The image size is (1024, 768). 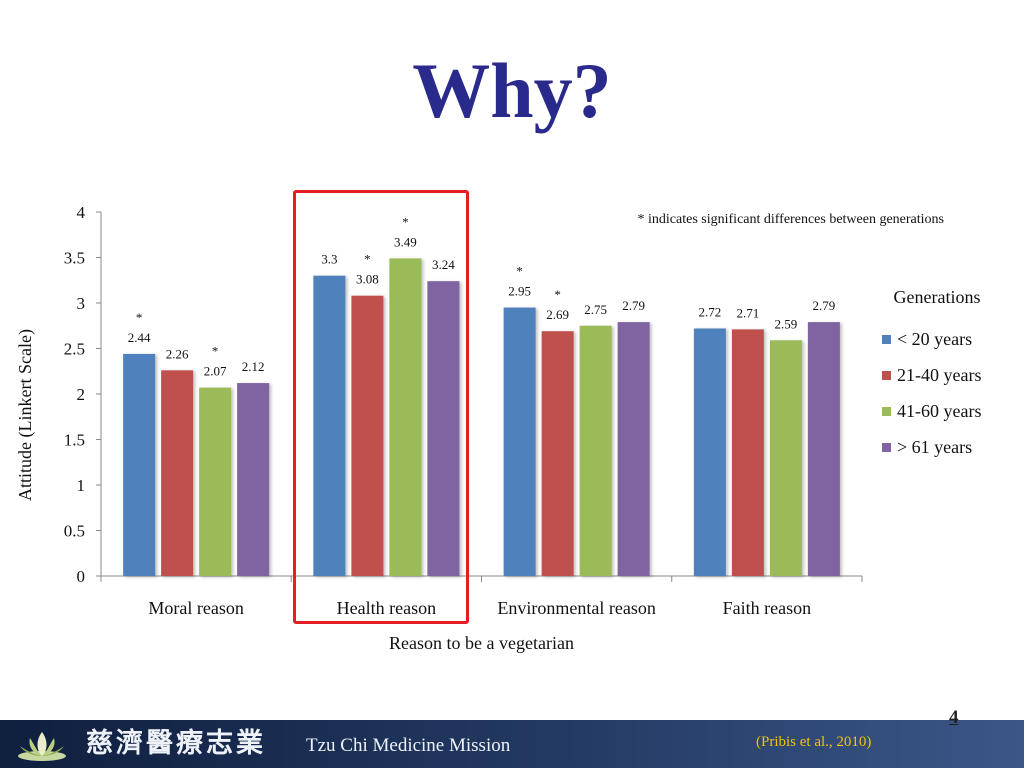 What do you see at coordinates (81, 485) in the screenshot?
I see `y-tick-label: 1` at bounding box center [81, 485].